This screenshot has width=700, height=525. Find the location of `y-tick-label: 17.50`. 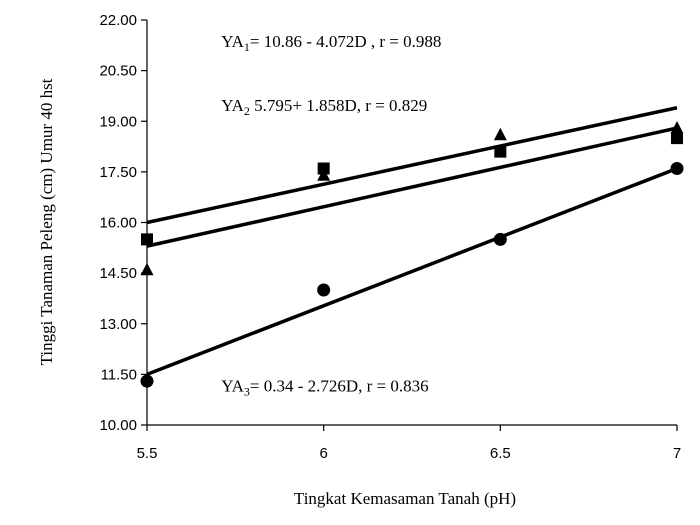

y-tick-label: 17.50 is located at coordinates (118, 172).